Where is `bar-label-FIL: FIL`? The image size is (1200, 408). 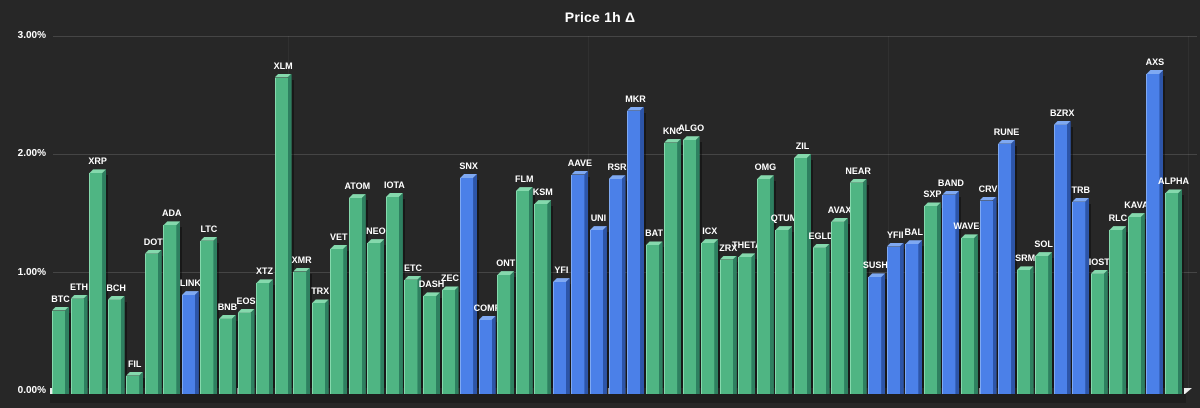
bar-label-FIL: FIL is located at coordinates (134, 363).